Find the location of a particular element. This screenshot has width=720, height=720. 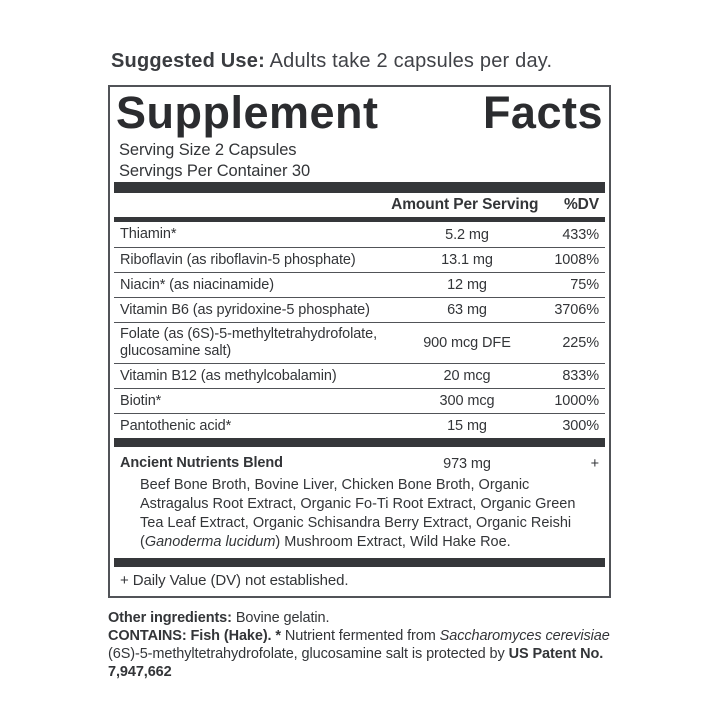

nutrient-dv: 225% is located at coordinates (580, 343).